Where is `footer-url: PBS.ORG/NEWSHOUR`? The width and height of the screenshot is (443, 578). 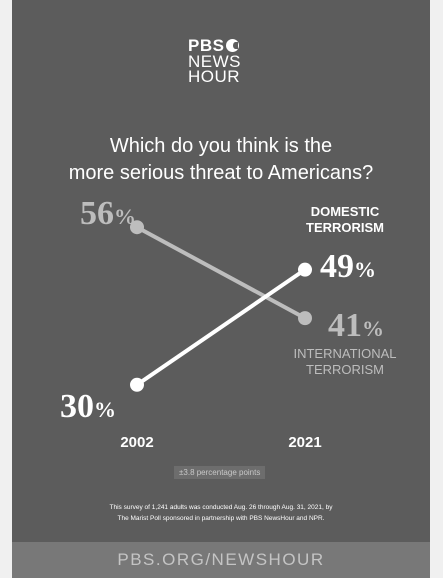 footer-url: PBS.ORG/NEWSHOUR is located at coordinates (221, 559).